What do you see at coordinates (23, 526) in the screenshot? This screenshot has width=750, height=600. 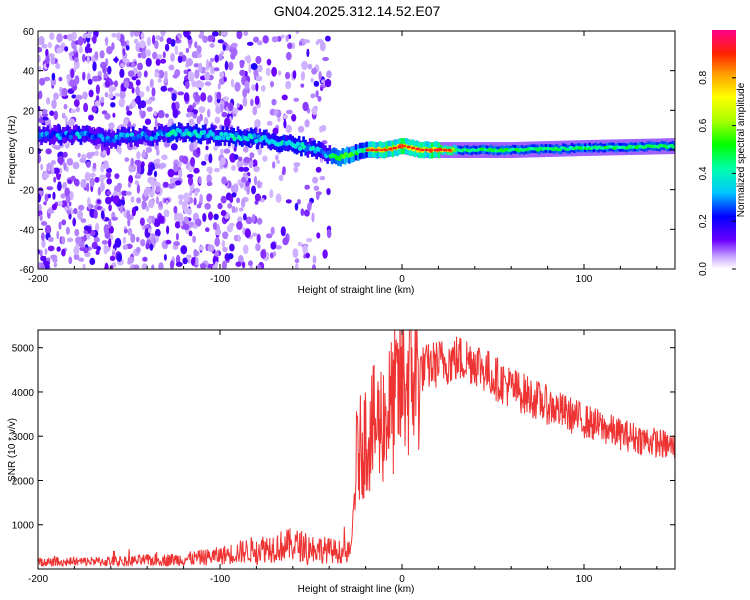 I see `snr-ytick-label: 1000` at bounding box center [23, 526].